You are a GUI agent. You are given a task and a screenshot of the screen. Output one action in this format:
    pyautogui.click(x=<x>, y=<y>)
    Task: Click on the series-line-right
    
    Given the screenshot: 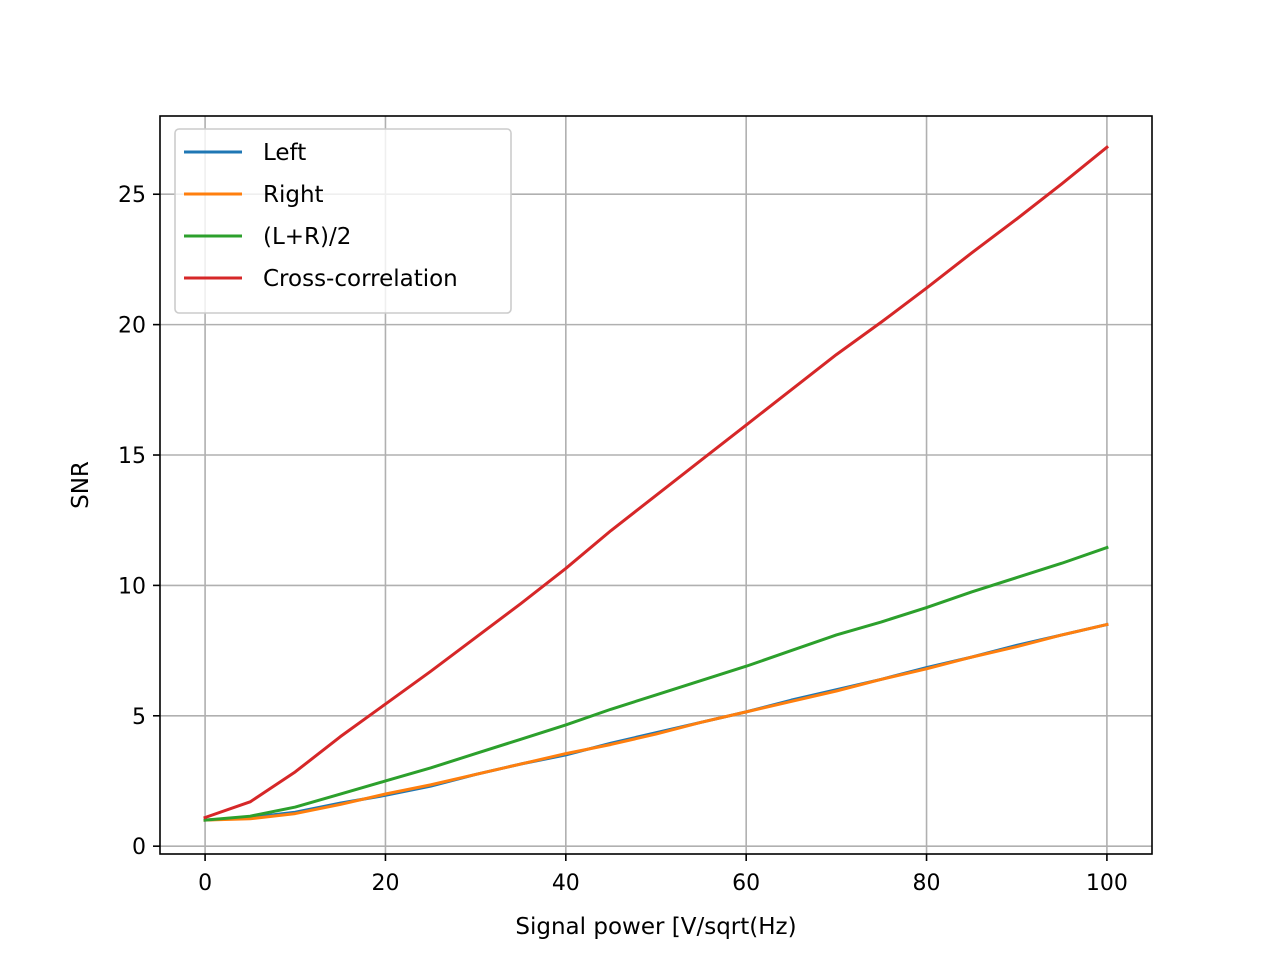 What is the action you would take?
    pyautogui.click(x=656, y=722)
    